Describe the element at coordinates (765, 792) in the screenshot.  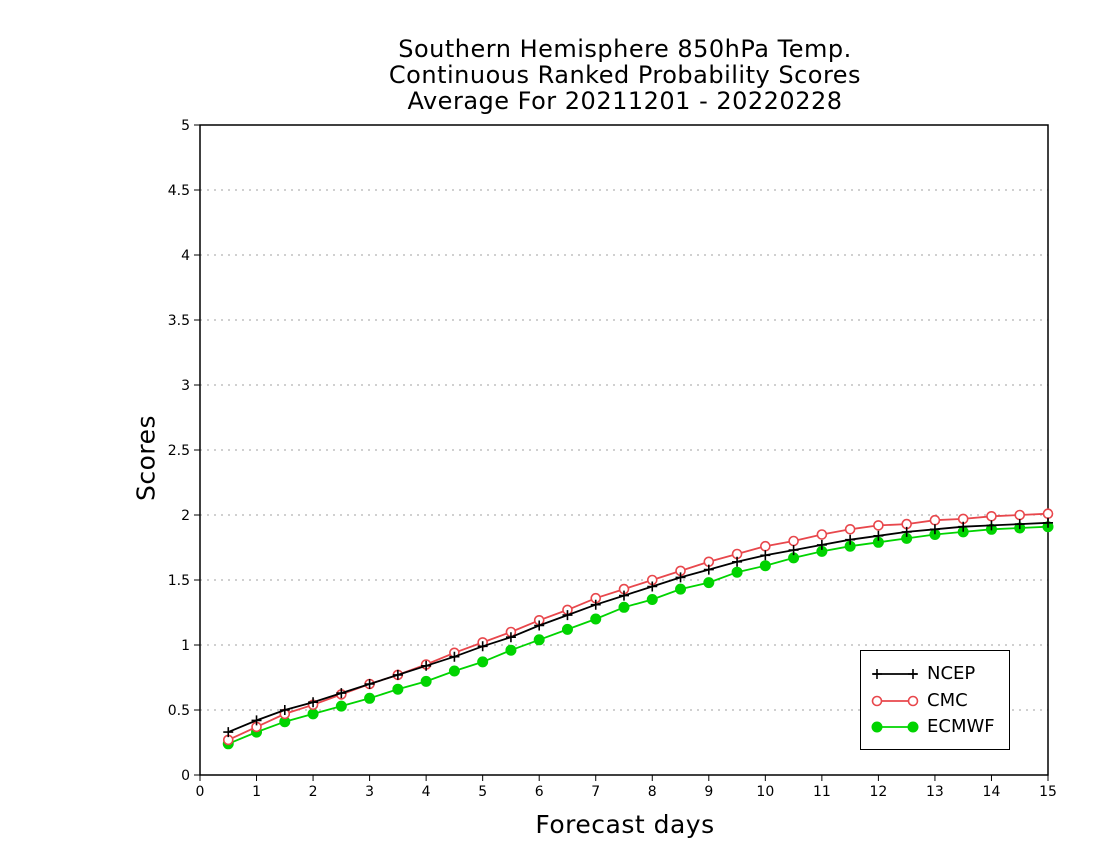
I see `x-tick-label: 10` at that location.